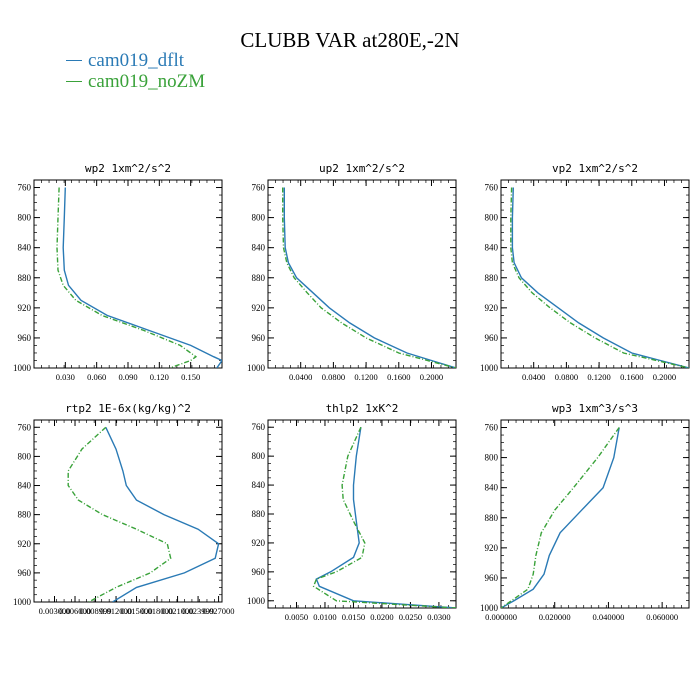 This screenshot has height=700, width=700. What do you see at coordinates (96, 377) in the screenshot?
I see `x-tick-label: 0.060` at bounding box center [96, 377].